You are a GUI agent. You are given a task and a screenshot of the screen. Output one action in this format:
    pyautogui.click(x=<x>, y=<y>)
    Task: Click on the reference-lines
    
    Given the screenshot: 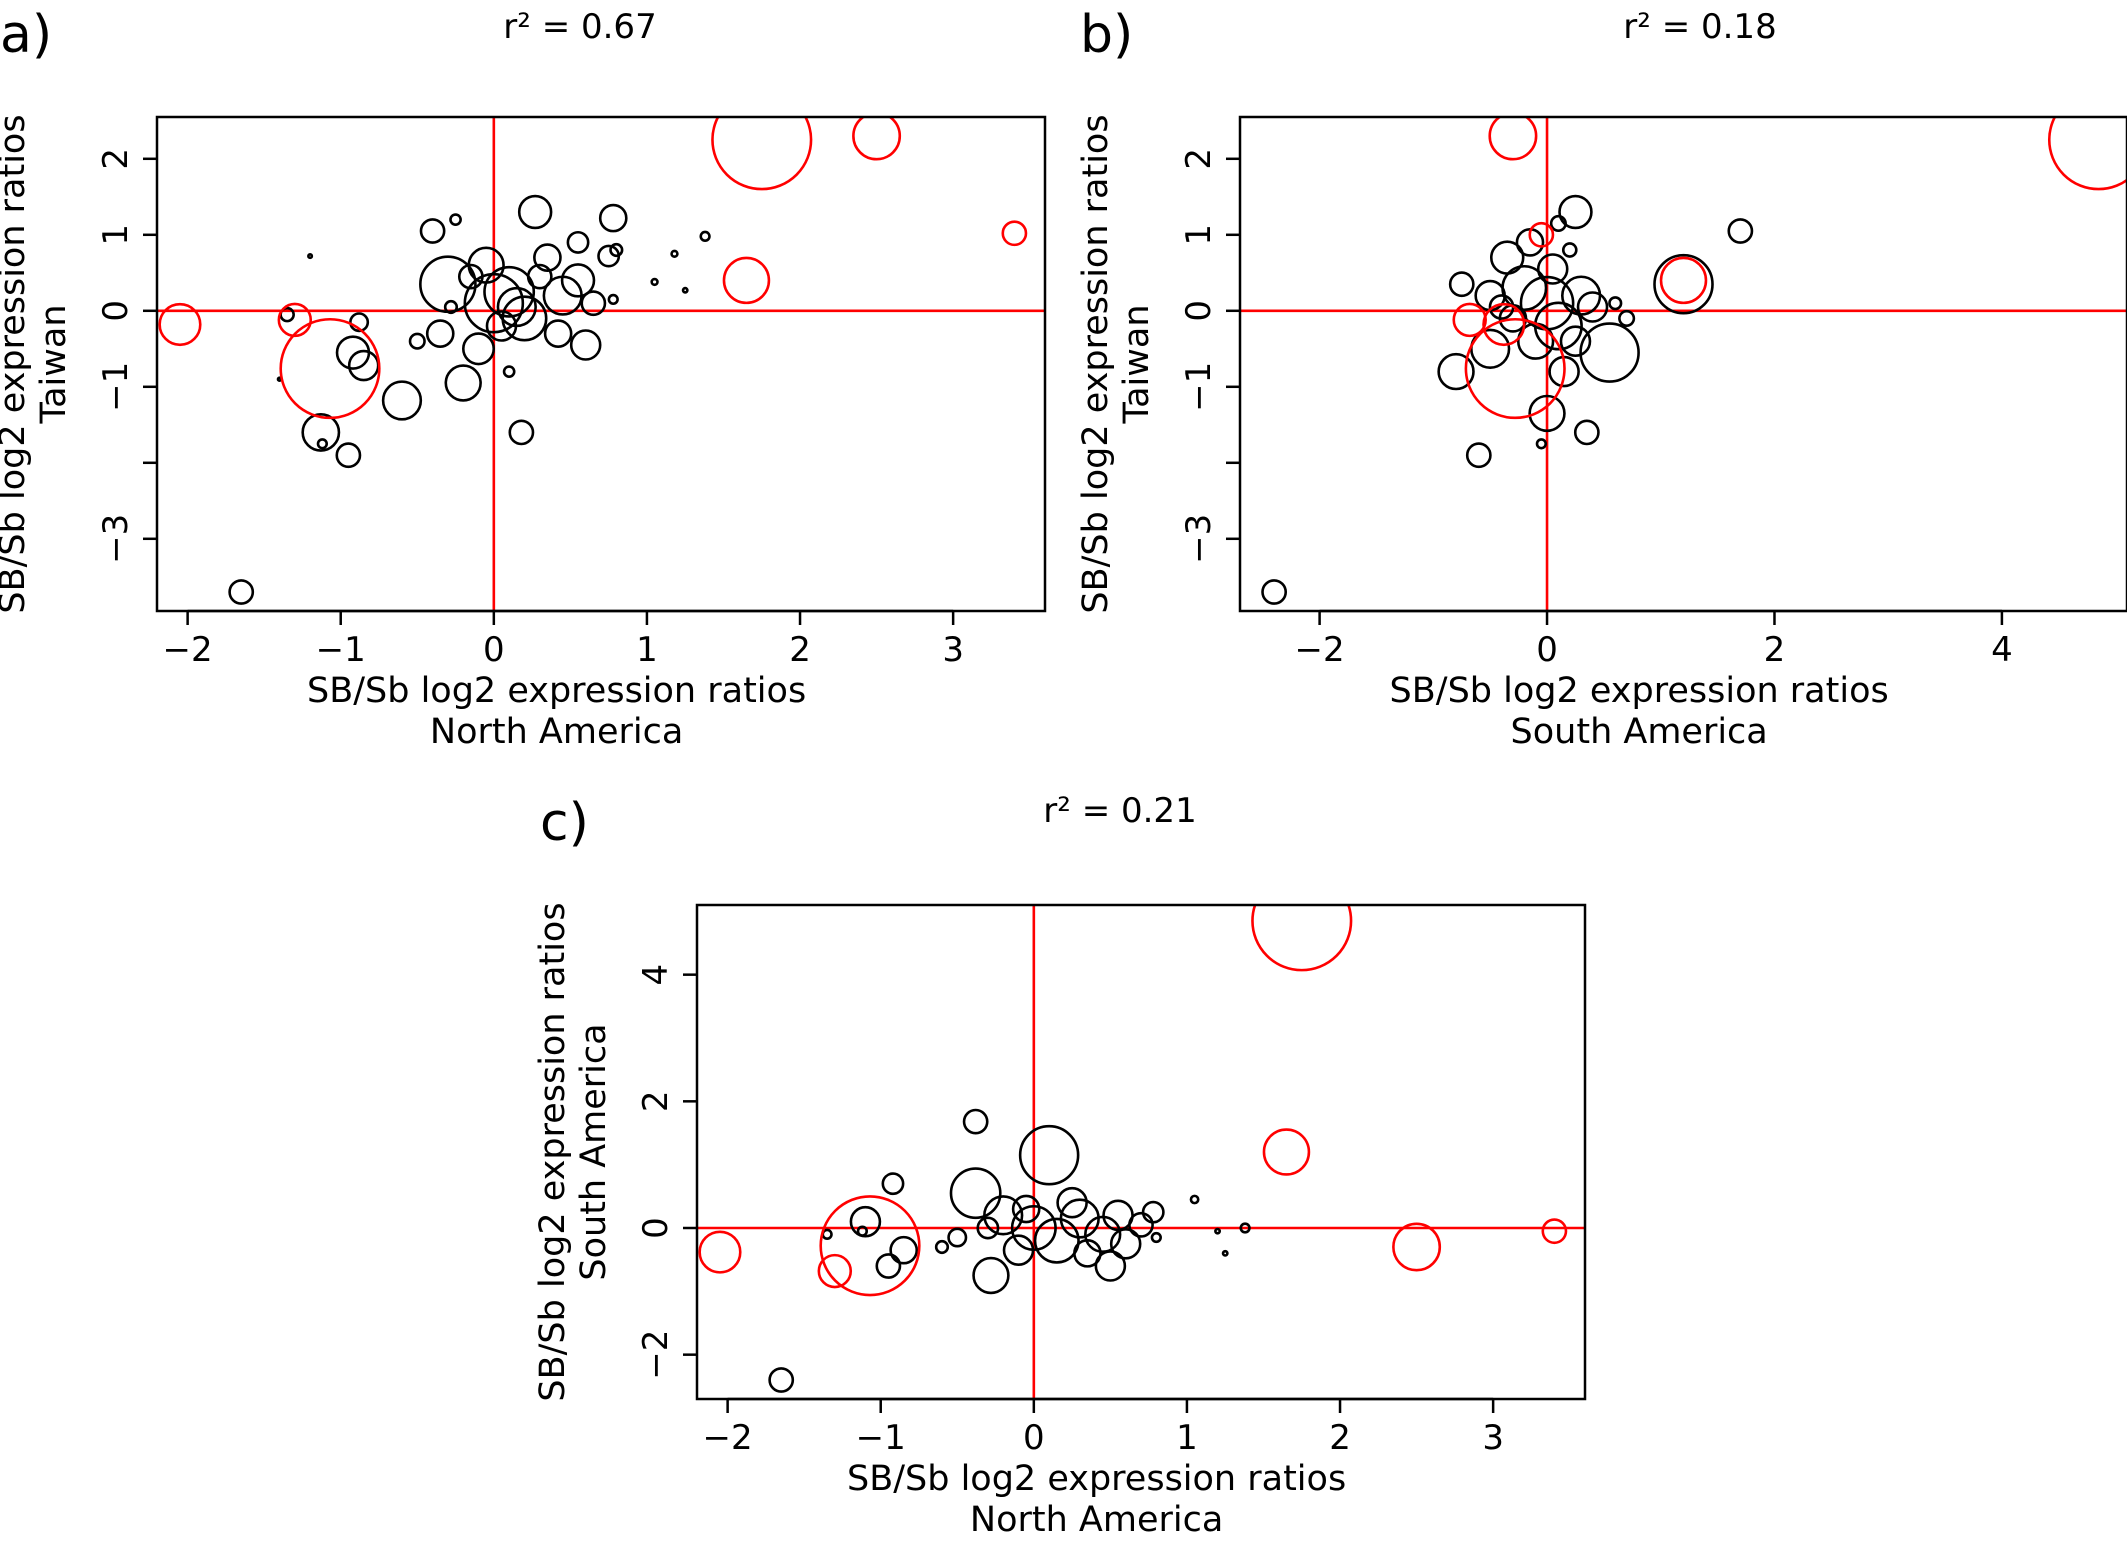 What is the action you would take?
    pyautogui.click(x=1141, y=1152)
    